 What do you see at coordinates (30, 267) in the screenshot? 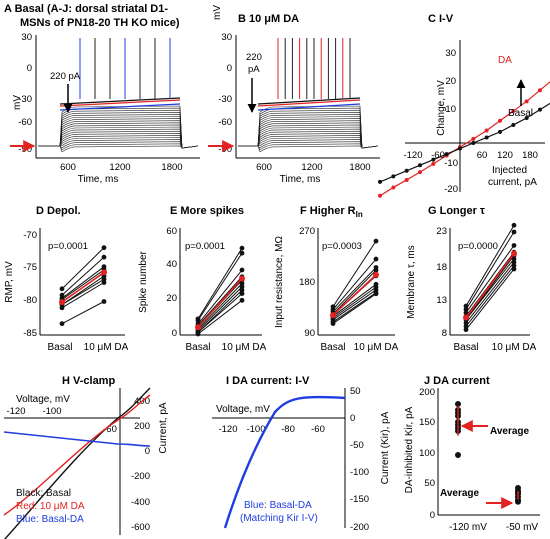
I see `panel-d-ytick: -75` at bounding box center [30, 267].